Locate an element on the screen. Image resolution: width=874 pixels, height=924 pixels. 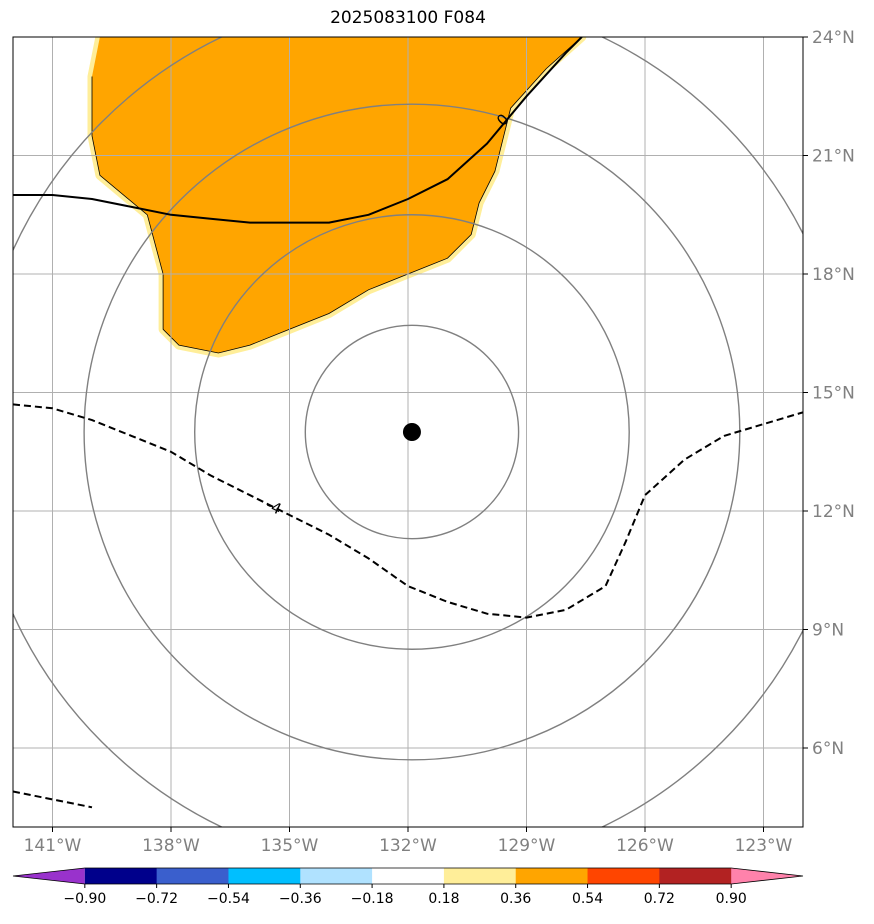
y-tick-label: 9°N is located at coordinates (828, 631).